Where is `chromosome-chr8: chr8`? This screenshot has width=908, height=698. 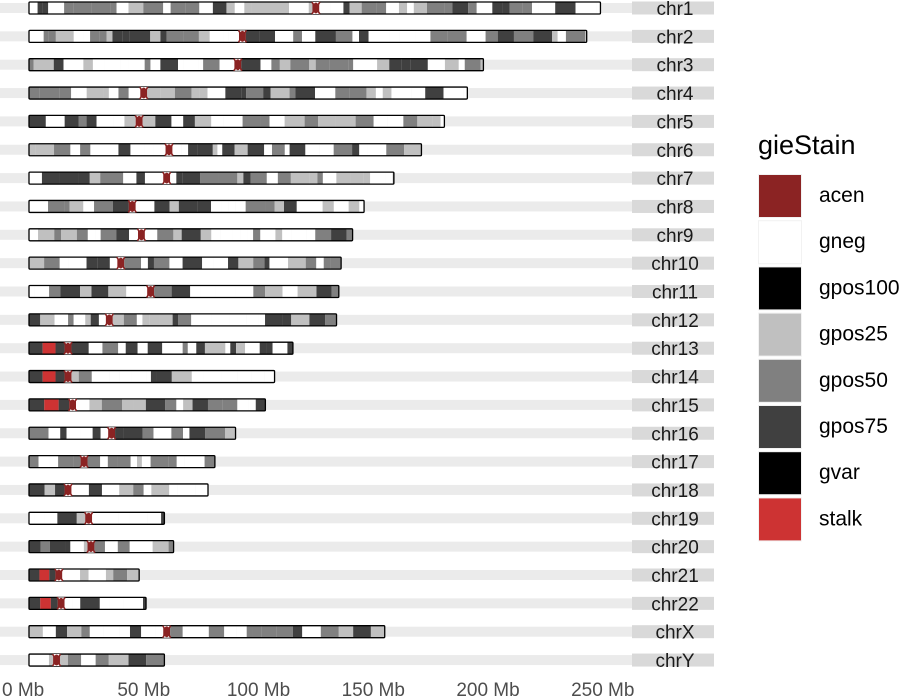
chromosome-chr8: chr8 is located at coordinates (357, 207).